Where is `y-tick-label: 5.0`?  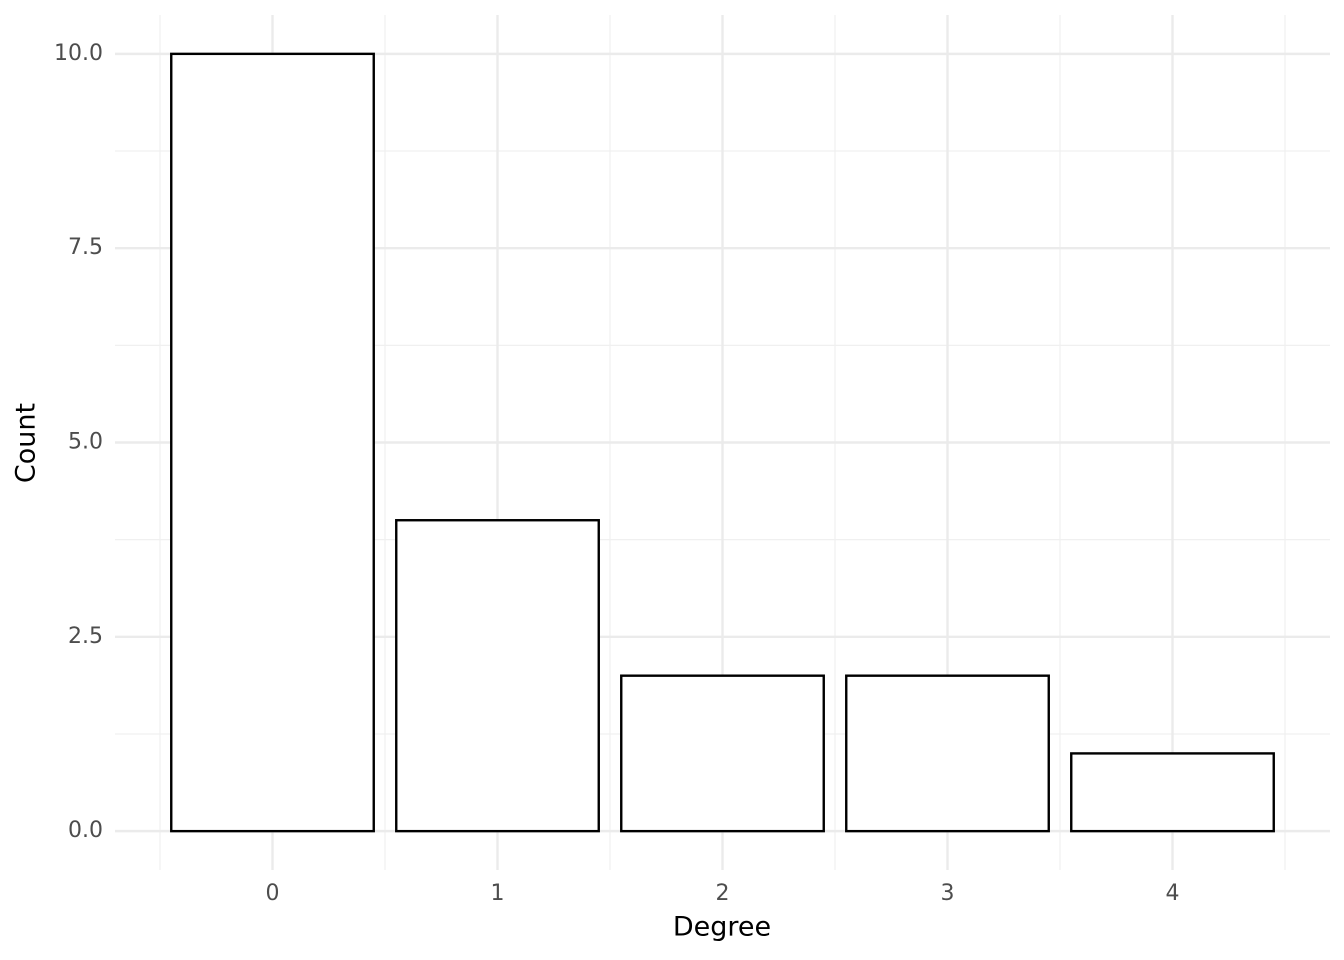 y-tick-label: 5.0 is located at coordinates (85, 442).